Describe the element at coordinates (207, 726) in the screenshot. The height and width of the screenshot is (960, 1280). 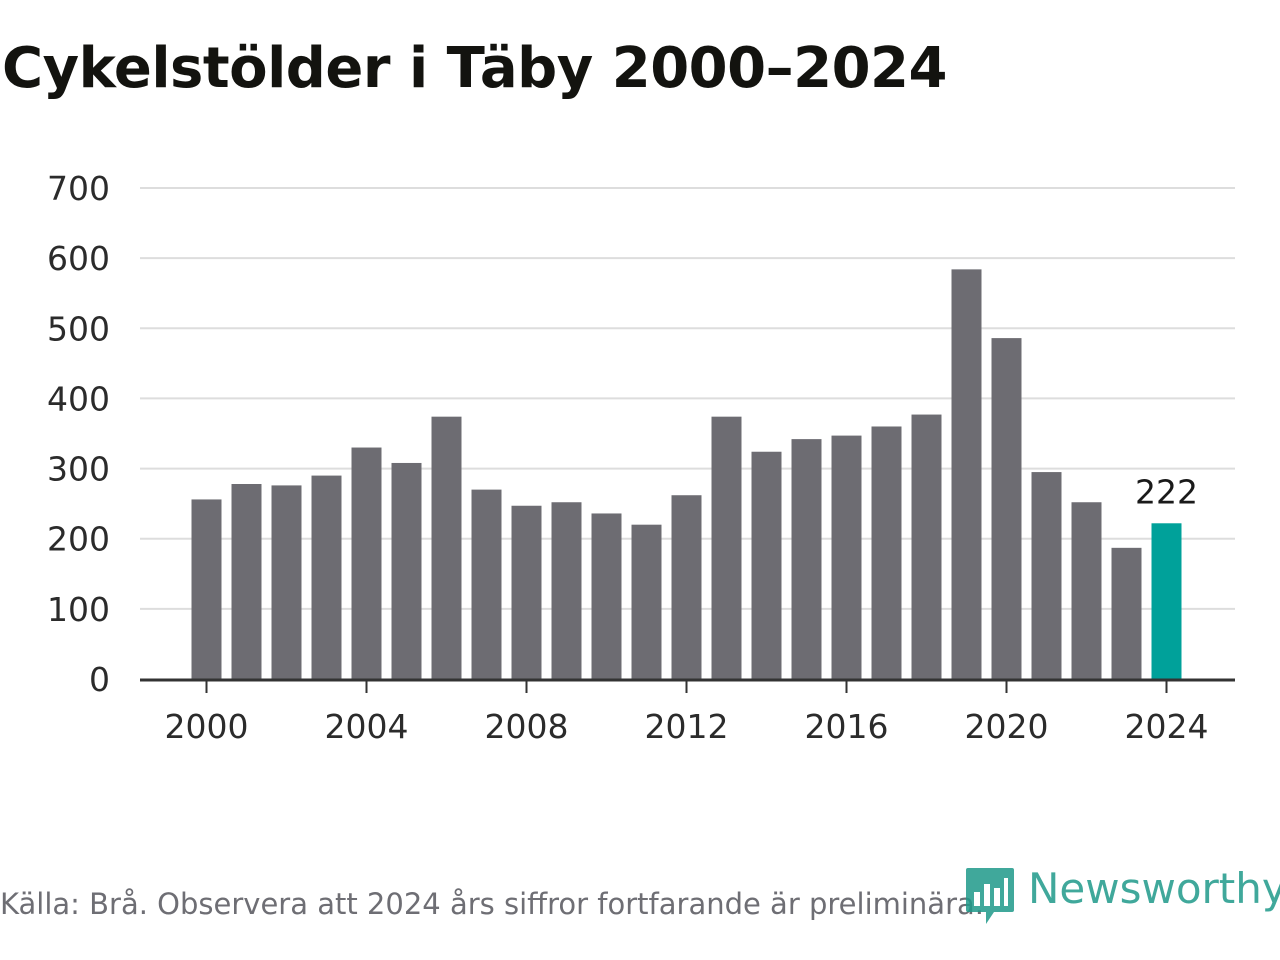
I see `x-tick-label: 2000` at that location.